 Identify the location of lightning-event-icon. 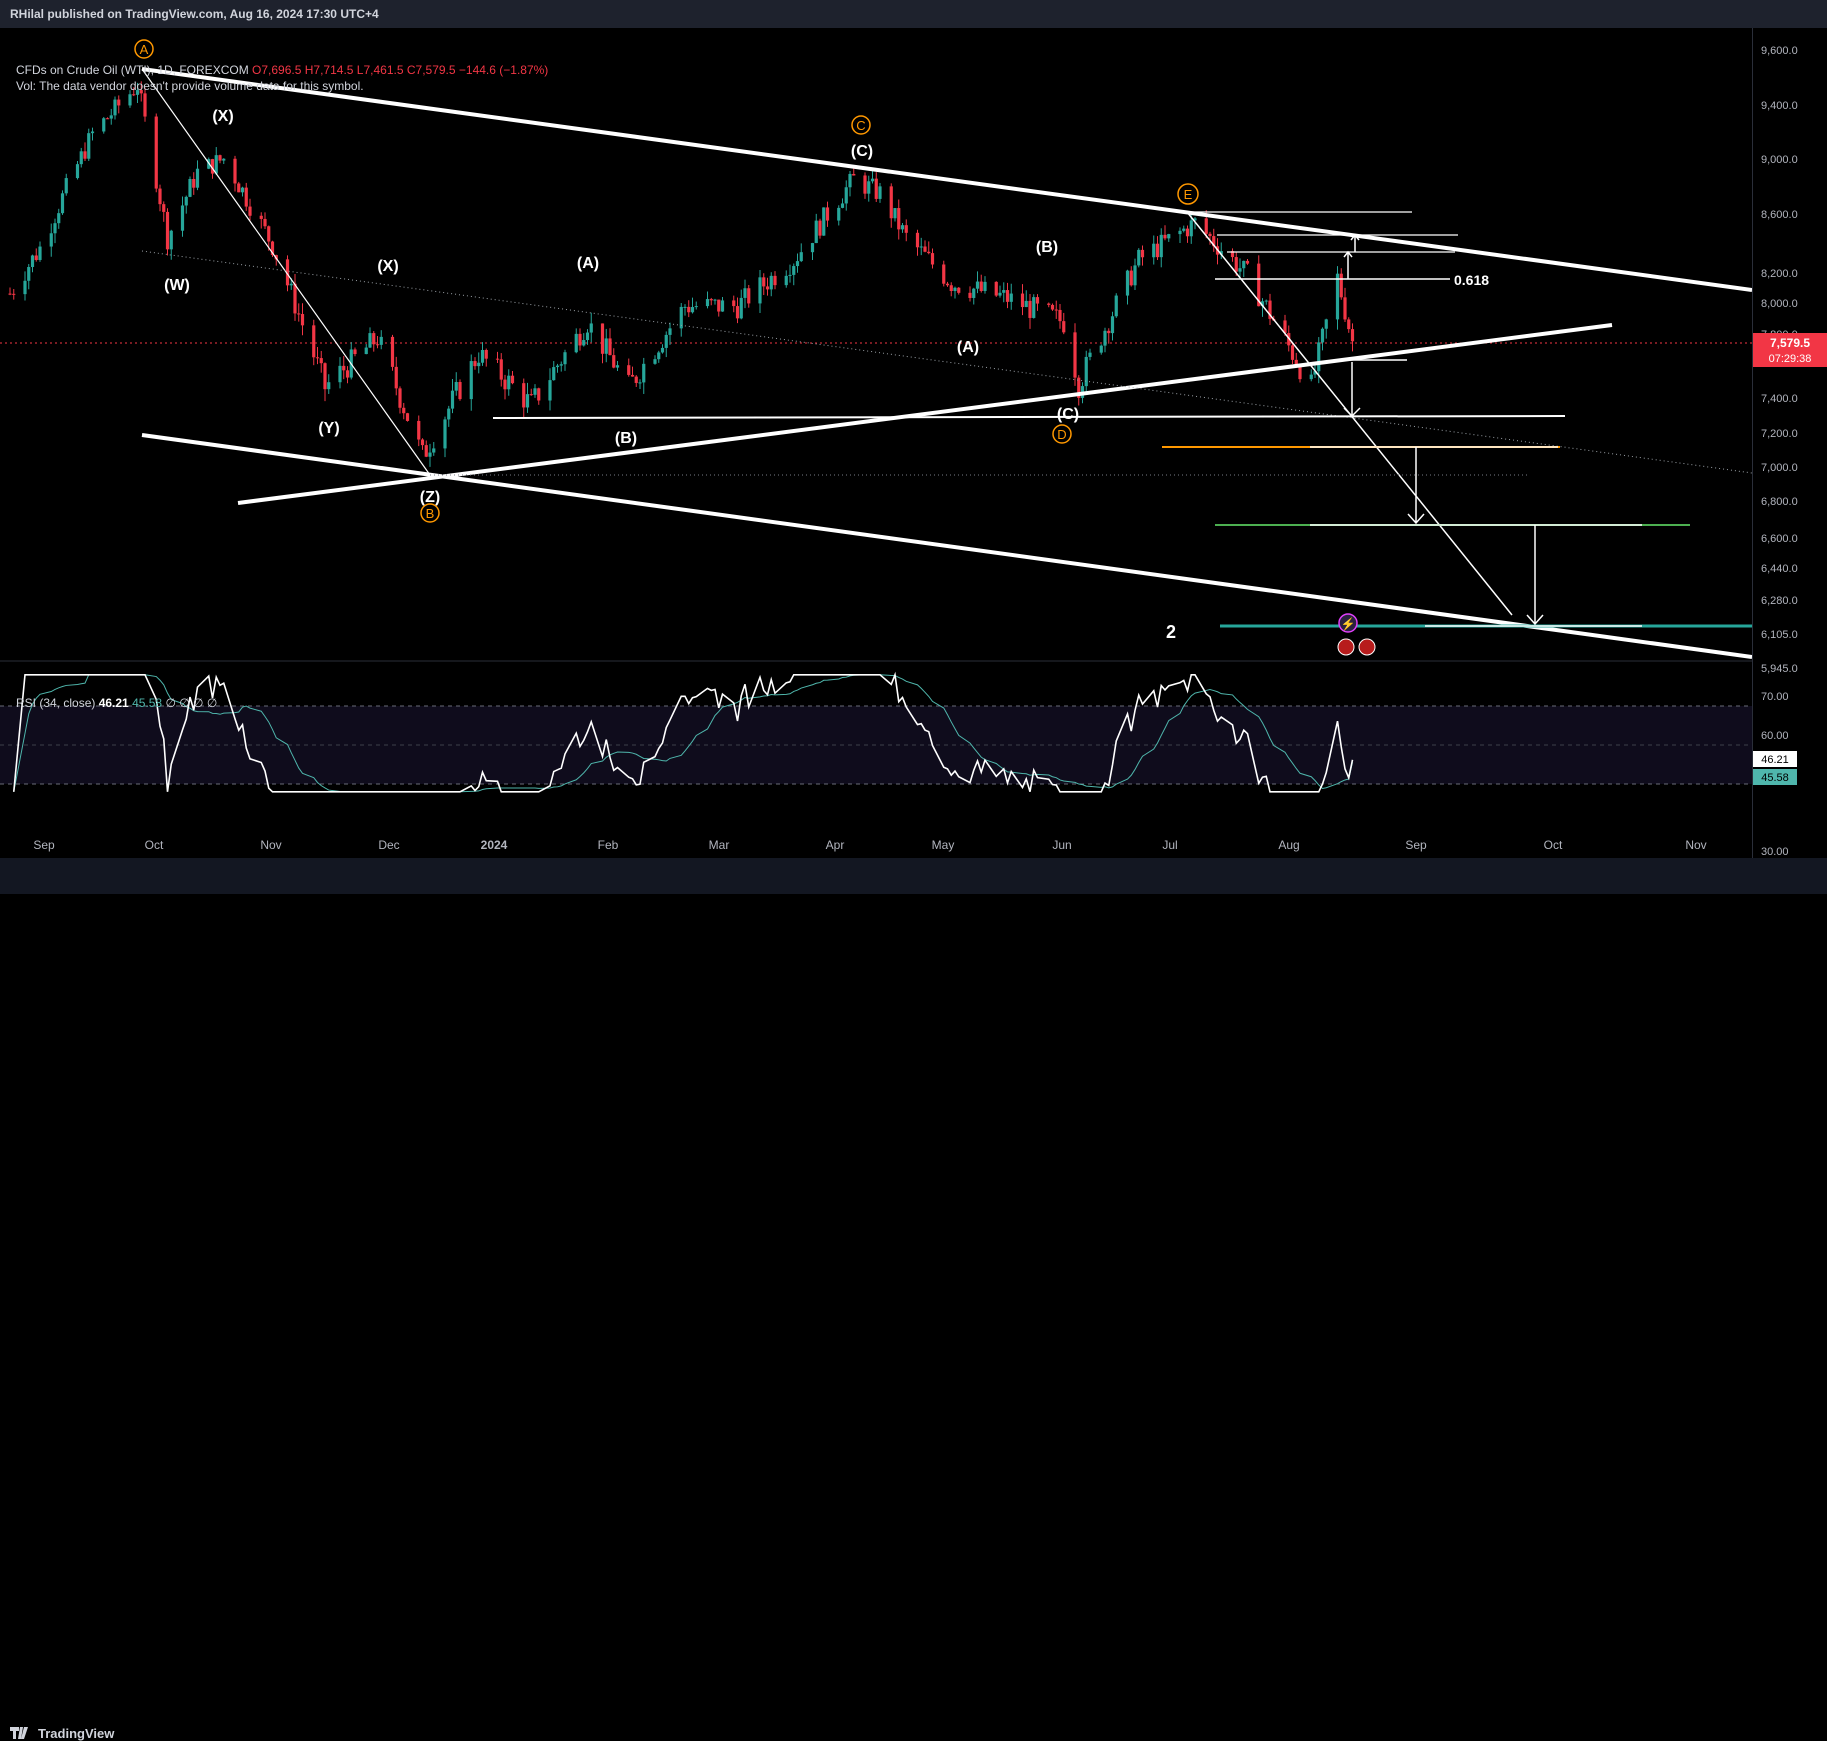
(1348, 623).